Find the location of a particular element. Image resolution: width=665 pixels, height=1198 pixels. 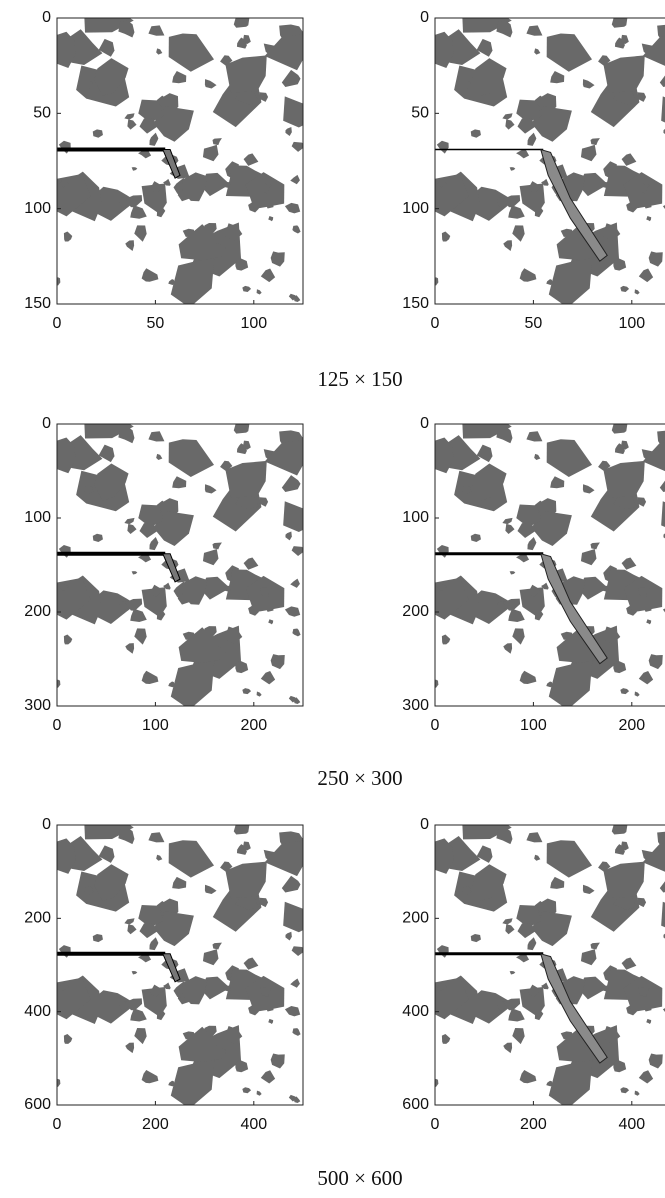

axes-box is located at coordinates (180, 161).